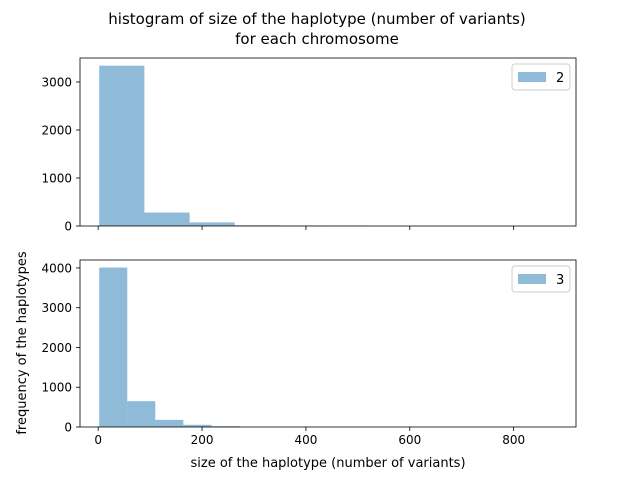 This screenshot has width=640, height=484. What do you see at coordinates (305, 440) in the screenshot?
I see `x-tick-label: 400` at bounding box center [305, 440].